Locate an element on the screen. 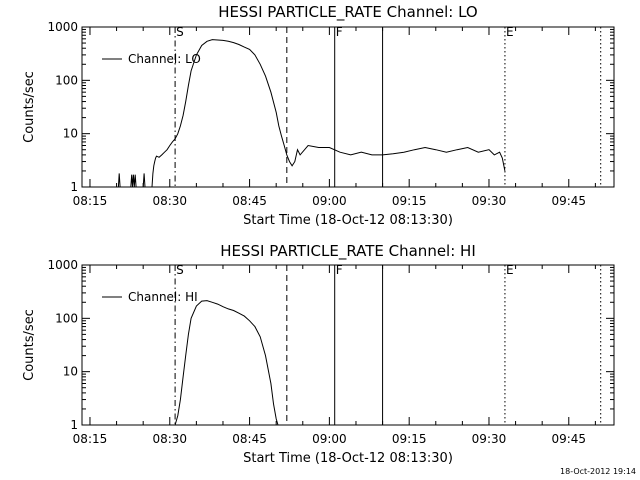  chart1-y-tick-label: 100 is located at coordinates (66, 318).